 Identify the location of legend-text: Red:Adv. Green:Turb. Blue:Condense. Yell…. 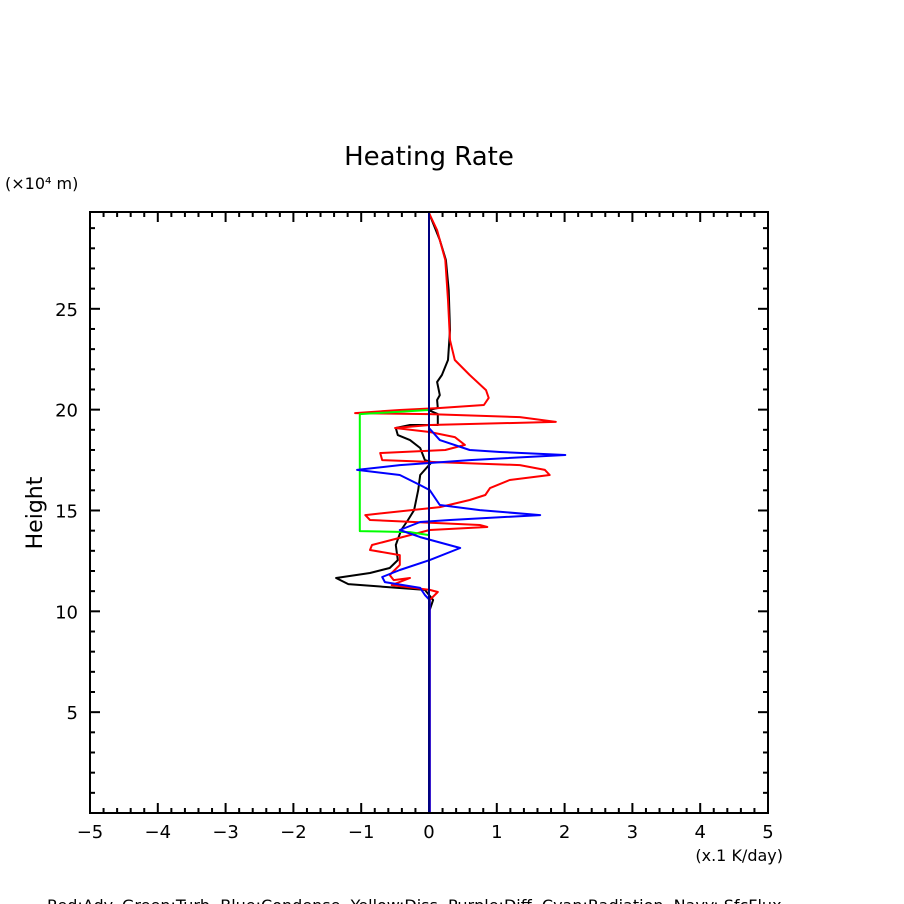
(414, 900).